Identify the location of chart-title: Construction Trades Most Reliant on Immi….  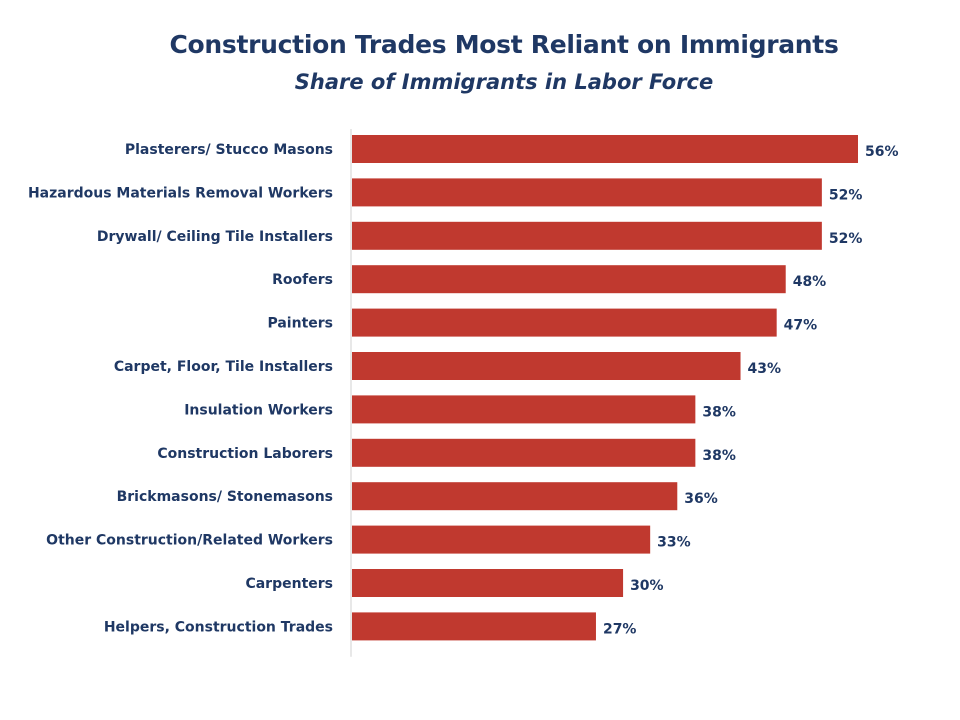
(504, 44).